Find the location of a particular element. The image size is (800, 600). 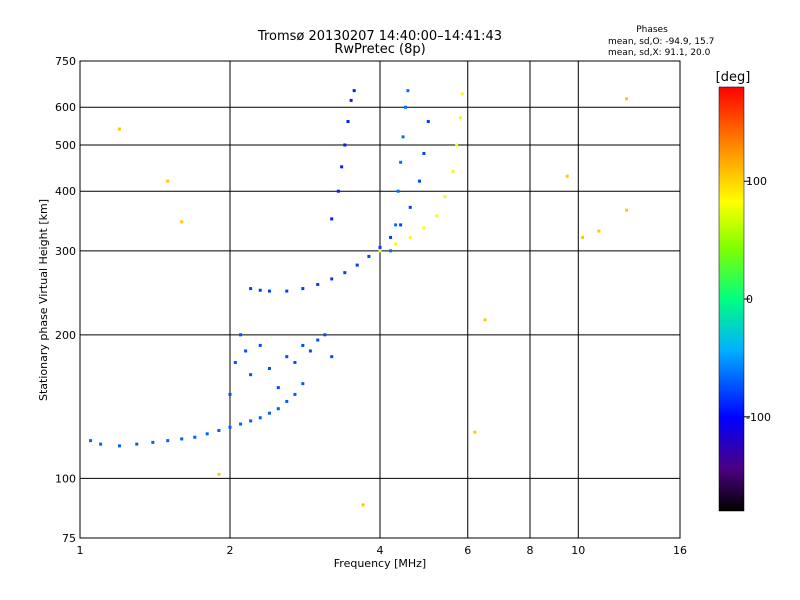

x-axis-ticks: 1 2 4 6 8 10 16 is located at coordinates (382, 550).